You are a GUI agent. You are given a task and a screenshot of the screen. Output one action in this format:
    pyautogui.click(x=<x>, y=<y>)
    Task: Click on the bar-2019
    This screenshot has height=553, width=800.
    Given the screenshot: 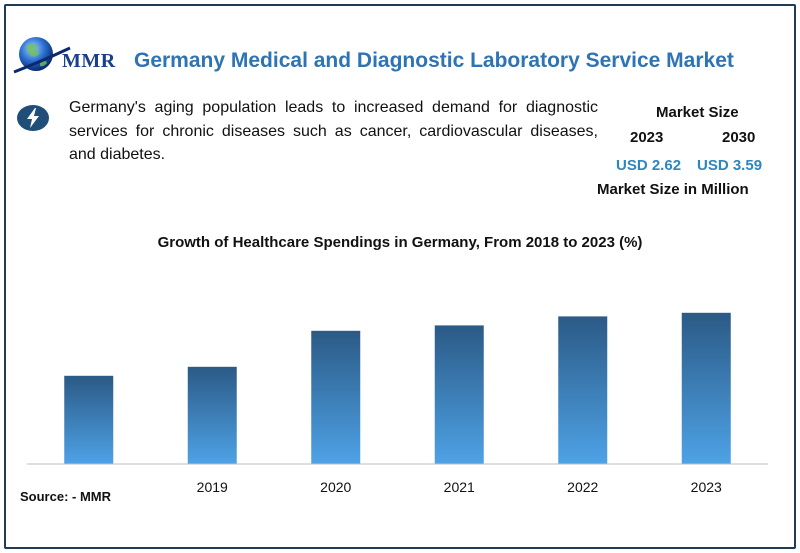 What is the action you would take?
    pyautogui.click(x=212, y=415)
    